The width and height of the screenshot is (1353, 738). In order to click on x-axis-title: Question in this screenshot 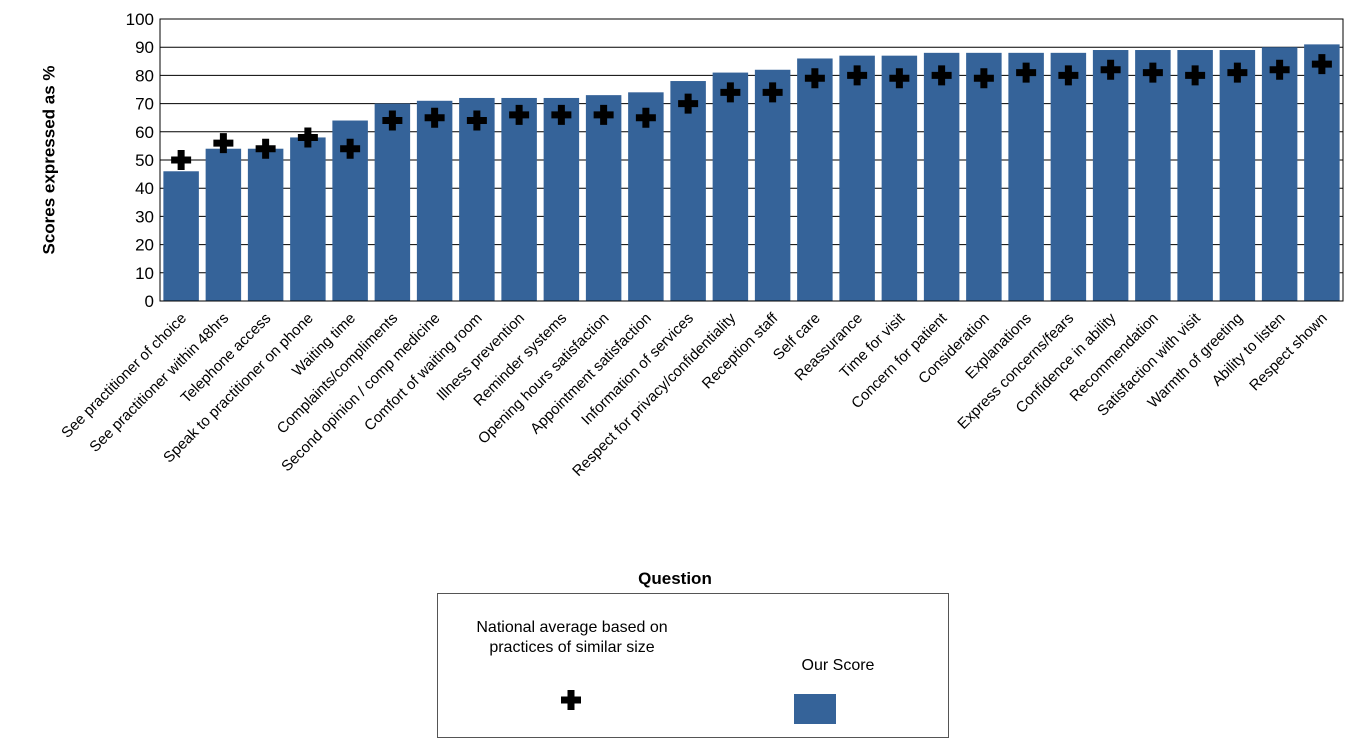, I will do `click(675, 578)`.